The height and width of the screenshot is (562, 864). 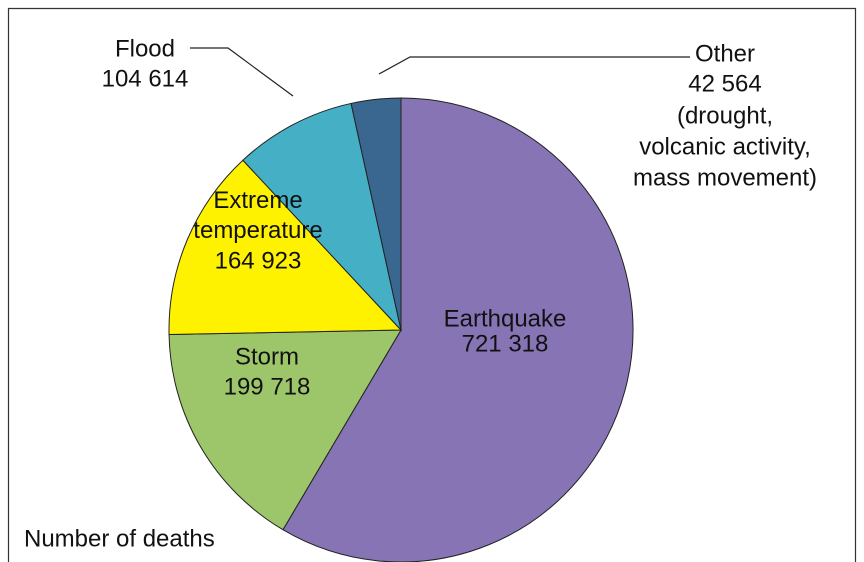 I want to click on value-label: 104 614, so click(x=145, y=78).